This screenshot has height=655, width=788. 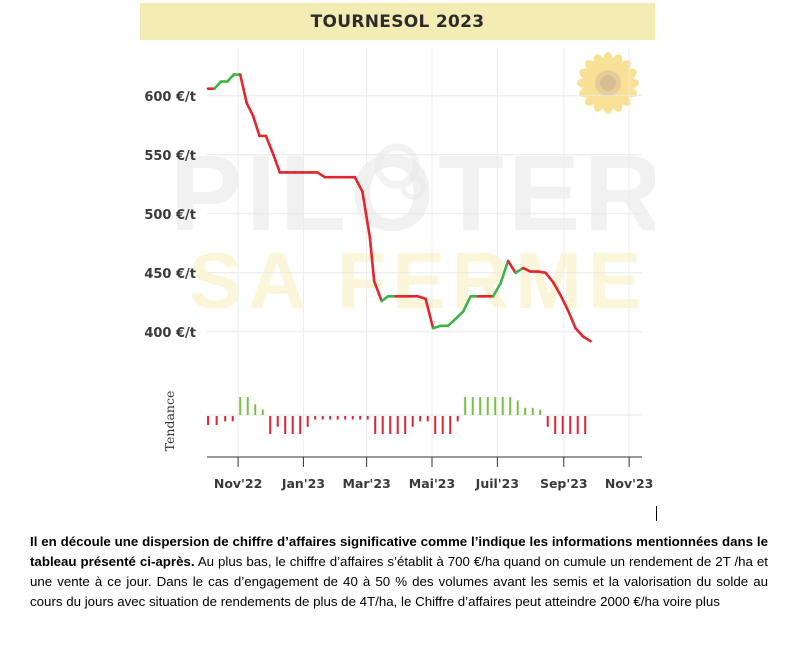 I want to click on chart-title-band: TOURNESOL 2023, so click(x=397, y=21).